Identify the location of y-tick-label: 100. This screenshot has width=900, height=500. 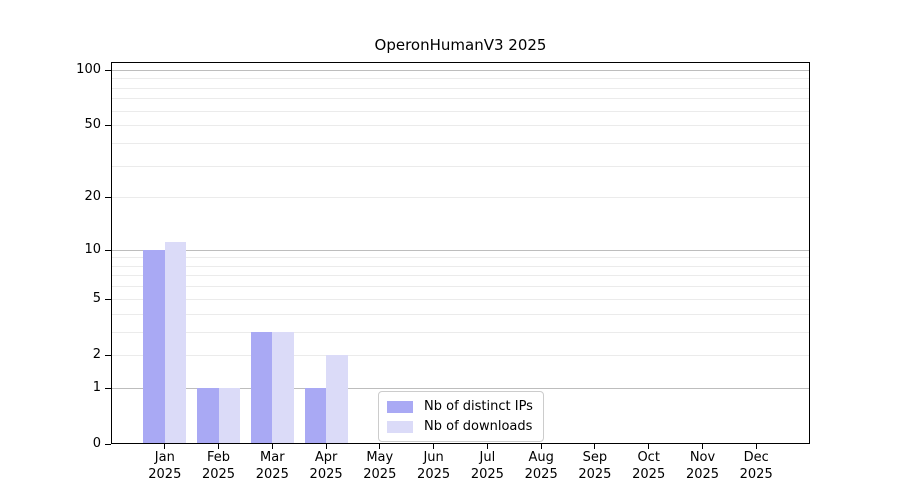
(88, 69).